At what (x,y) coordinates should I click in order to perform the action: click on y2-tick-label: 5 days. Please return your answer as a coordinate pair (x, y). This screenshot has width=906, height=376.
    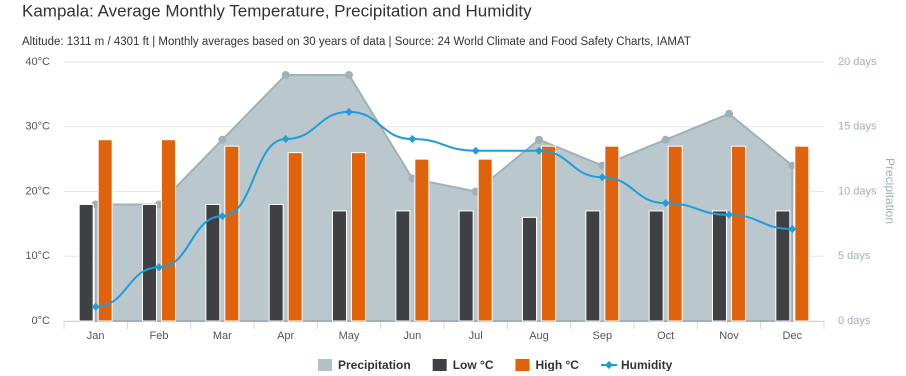
    Looking at the image, I should click on (854, 256).